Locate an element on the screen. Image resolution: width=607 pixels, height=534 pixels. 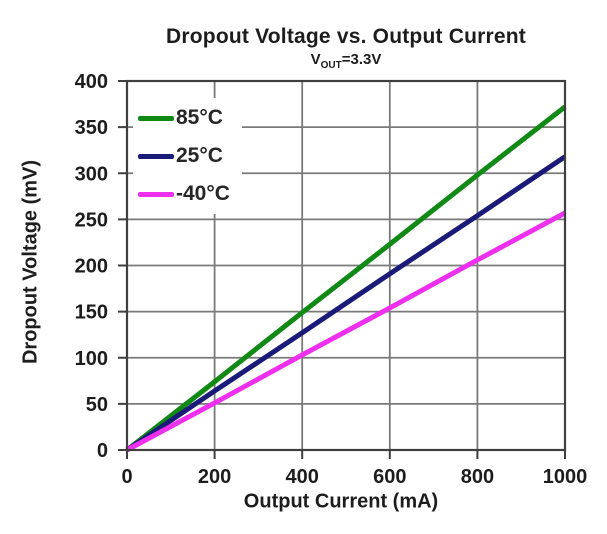
y-tick-label: 100 is located at coordinates (91, 359).